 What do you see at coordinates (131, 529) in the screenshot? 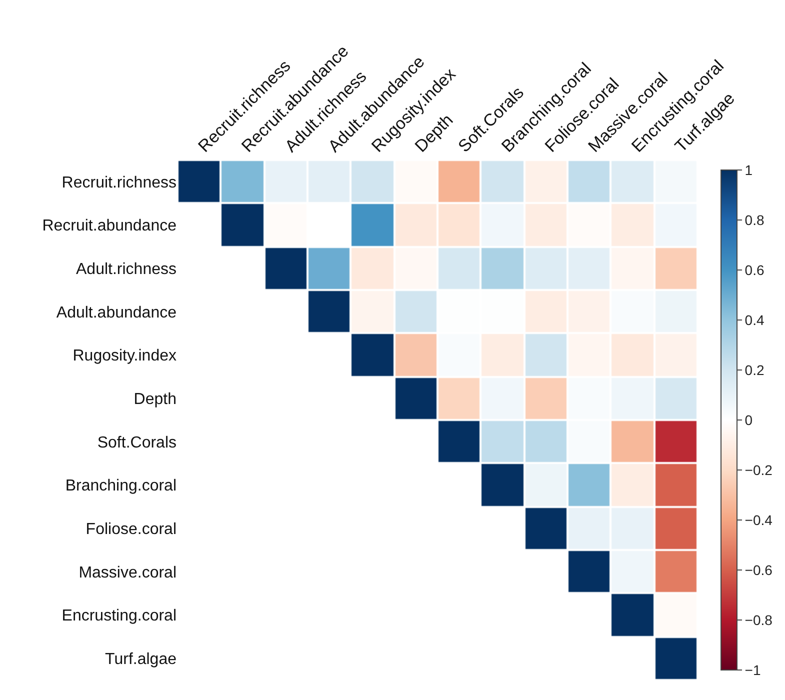
I see `y-tick-label: Foliose.coral` at bounding box center [131, 529].